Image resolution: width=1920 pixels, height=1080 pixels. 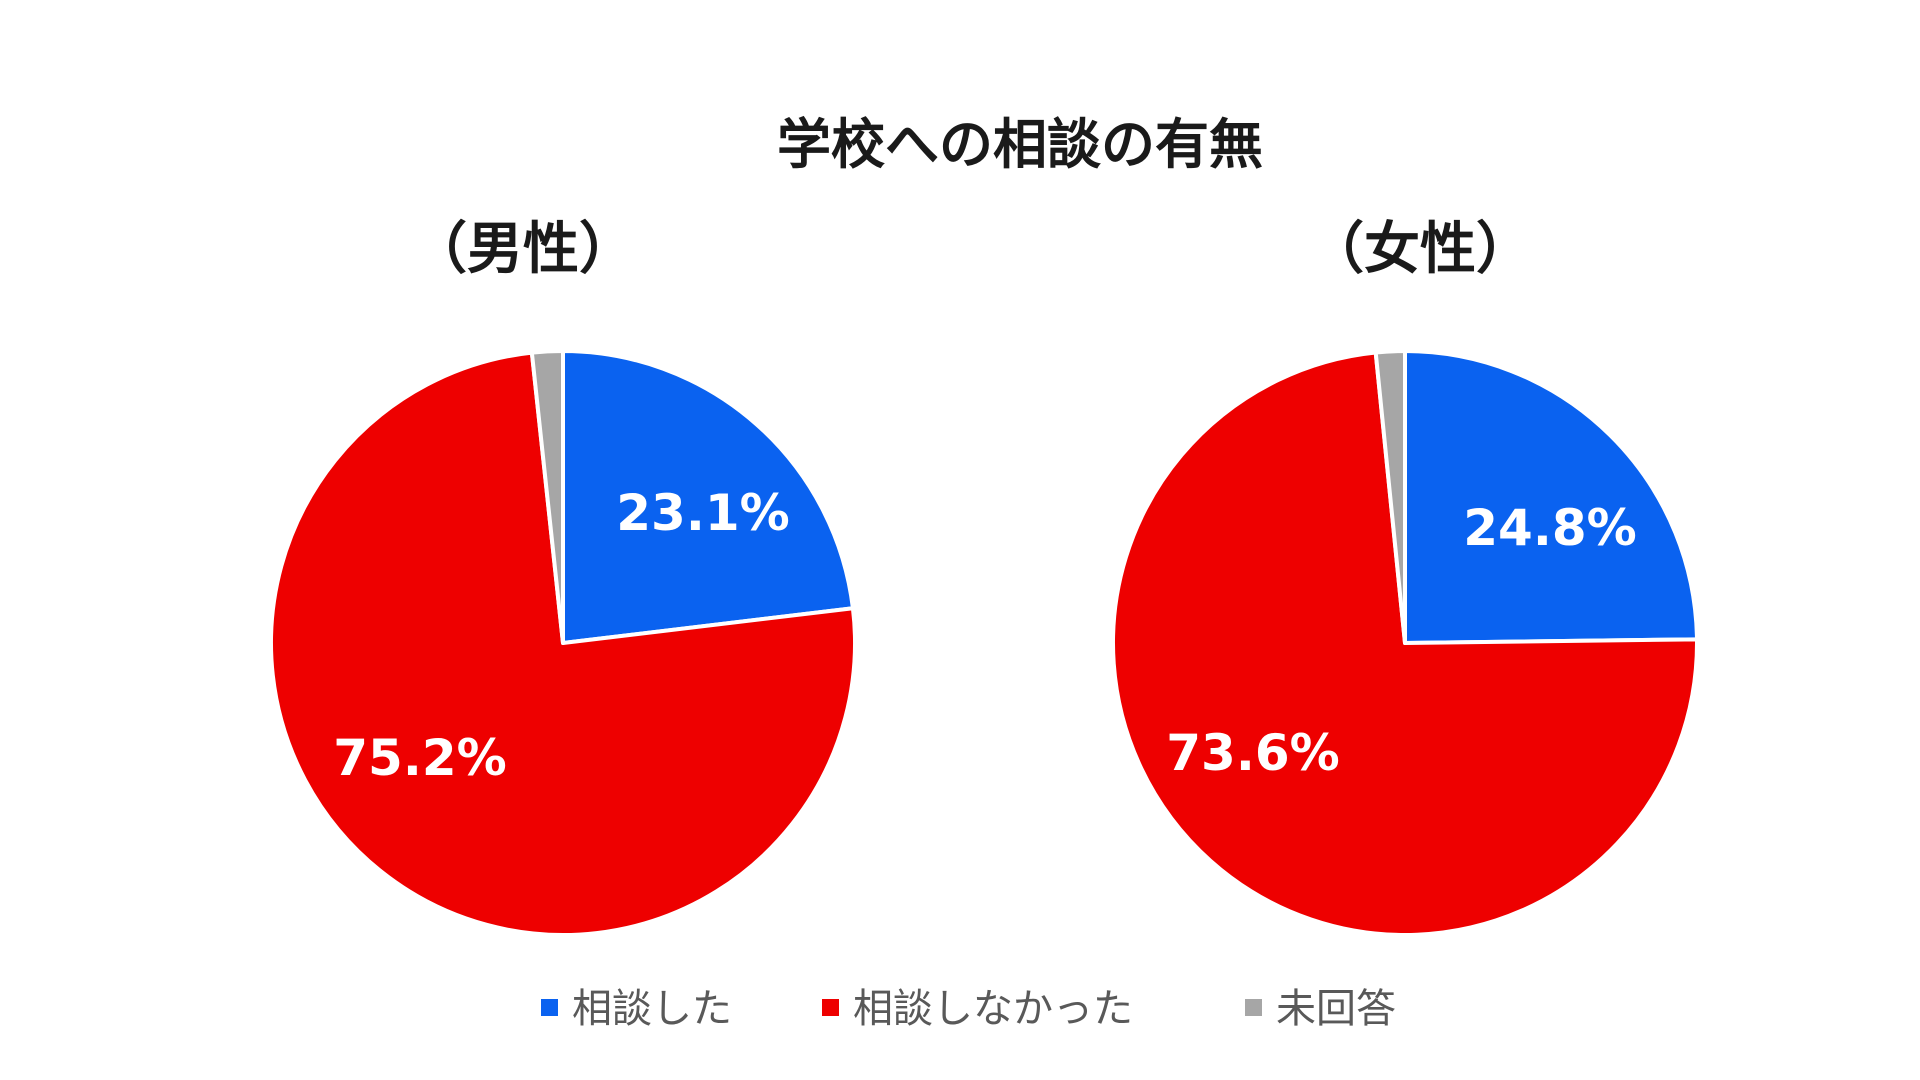 I want to click on pie-title-female: （女性）, so click(x=1420, y=249).